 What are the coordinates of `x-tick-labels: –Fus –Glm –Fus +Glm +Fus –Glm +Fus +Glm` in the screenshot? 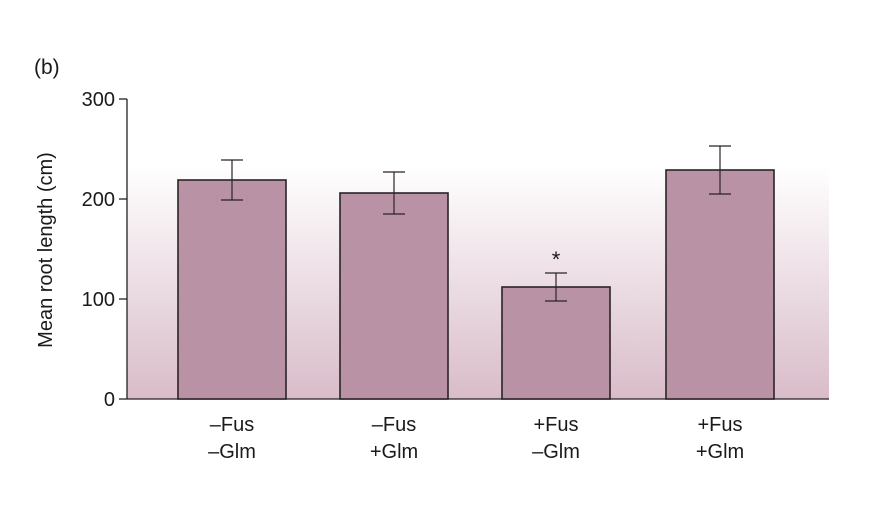 It's located at (476, 438).